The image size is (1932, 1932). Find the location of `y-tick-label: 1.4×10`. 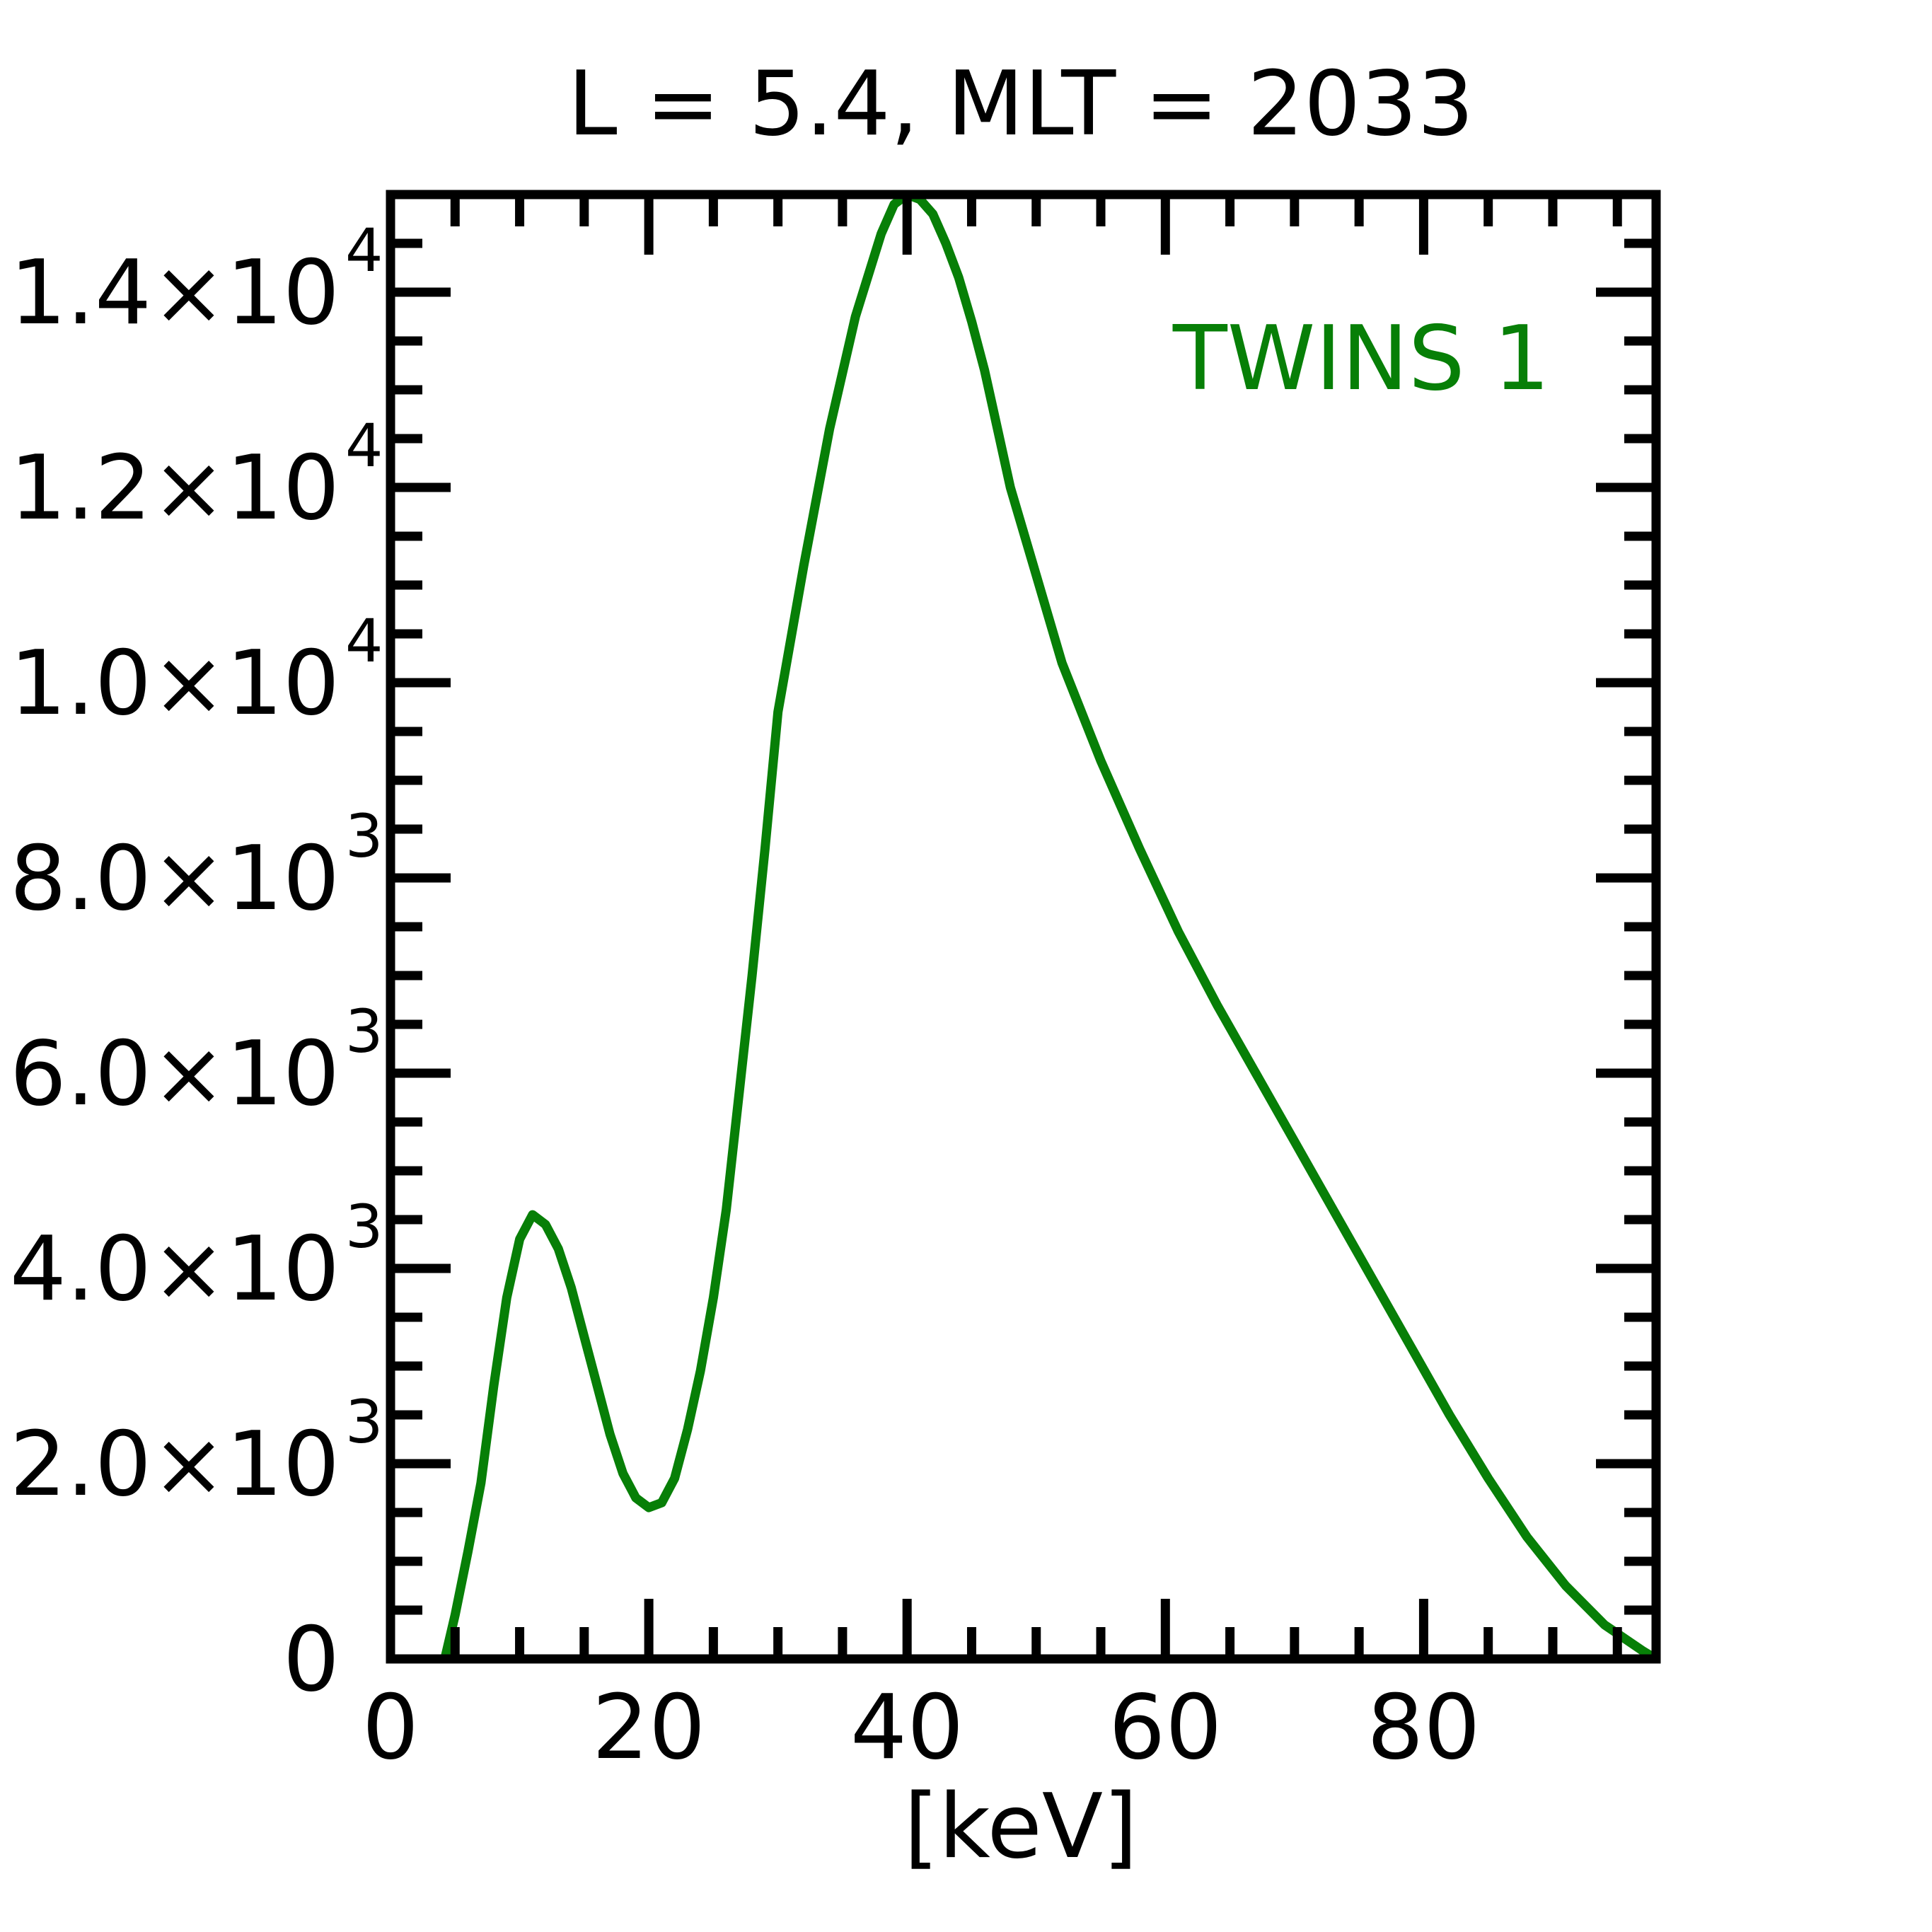

y-tick-label: 1.4×10 is located at coordinates (175, 293).